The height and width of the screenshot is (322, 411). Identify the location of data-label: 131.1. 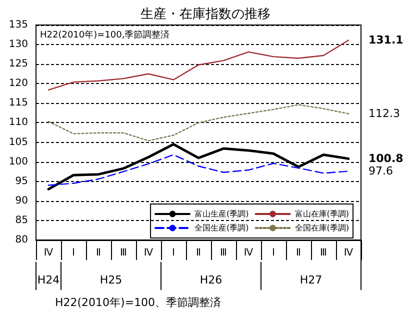
(386, 40).